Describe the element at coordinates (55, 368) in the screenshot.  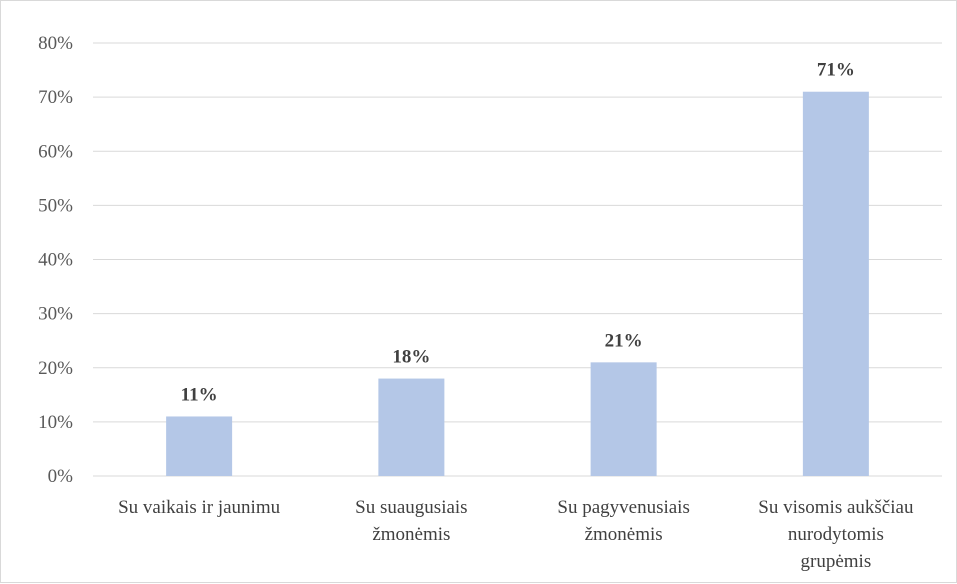
I see `y-tick-label: 20%` at that location.